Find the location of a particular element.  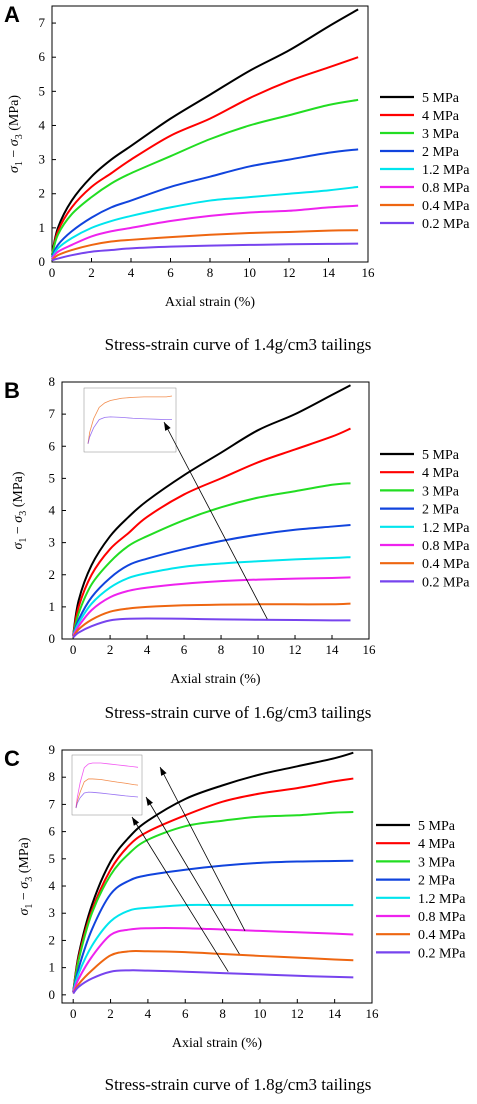

panel-caption: Stress-strain curve of 1.8g/cm3 tailings is located at coordinates (238, 1084).